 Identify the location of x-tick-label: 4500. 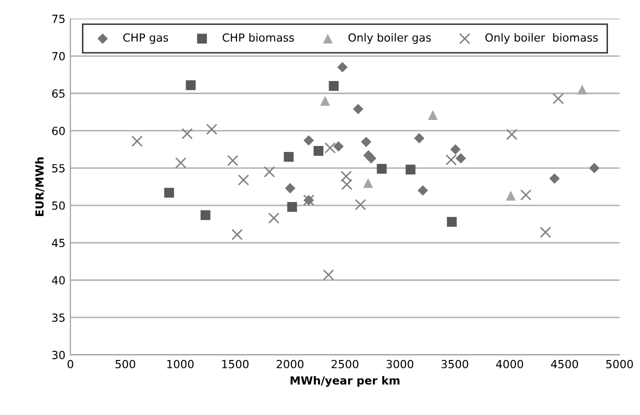
(564, 364).